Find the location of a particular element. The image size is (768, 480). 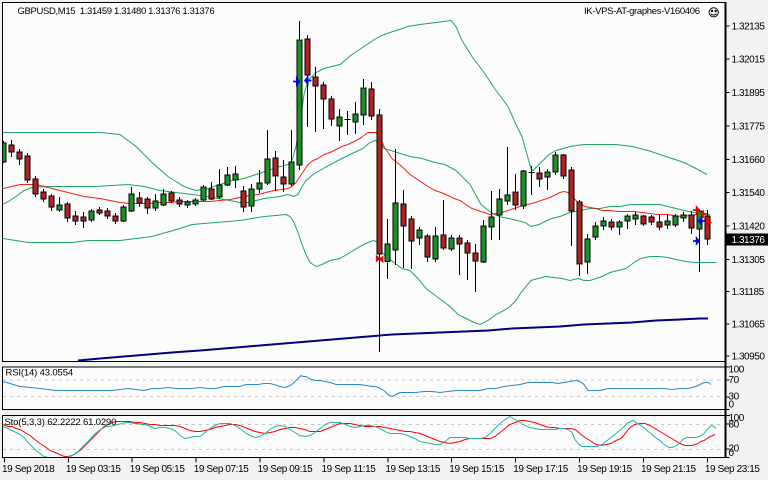

svg-text: 19 Sep 2018 is located at coordinates (28, 469).